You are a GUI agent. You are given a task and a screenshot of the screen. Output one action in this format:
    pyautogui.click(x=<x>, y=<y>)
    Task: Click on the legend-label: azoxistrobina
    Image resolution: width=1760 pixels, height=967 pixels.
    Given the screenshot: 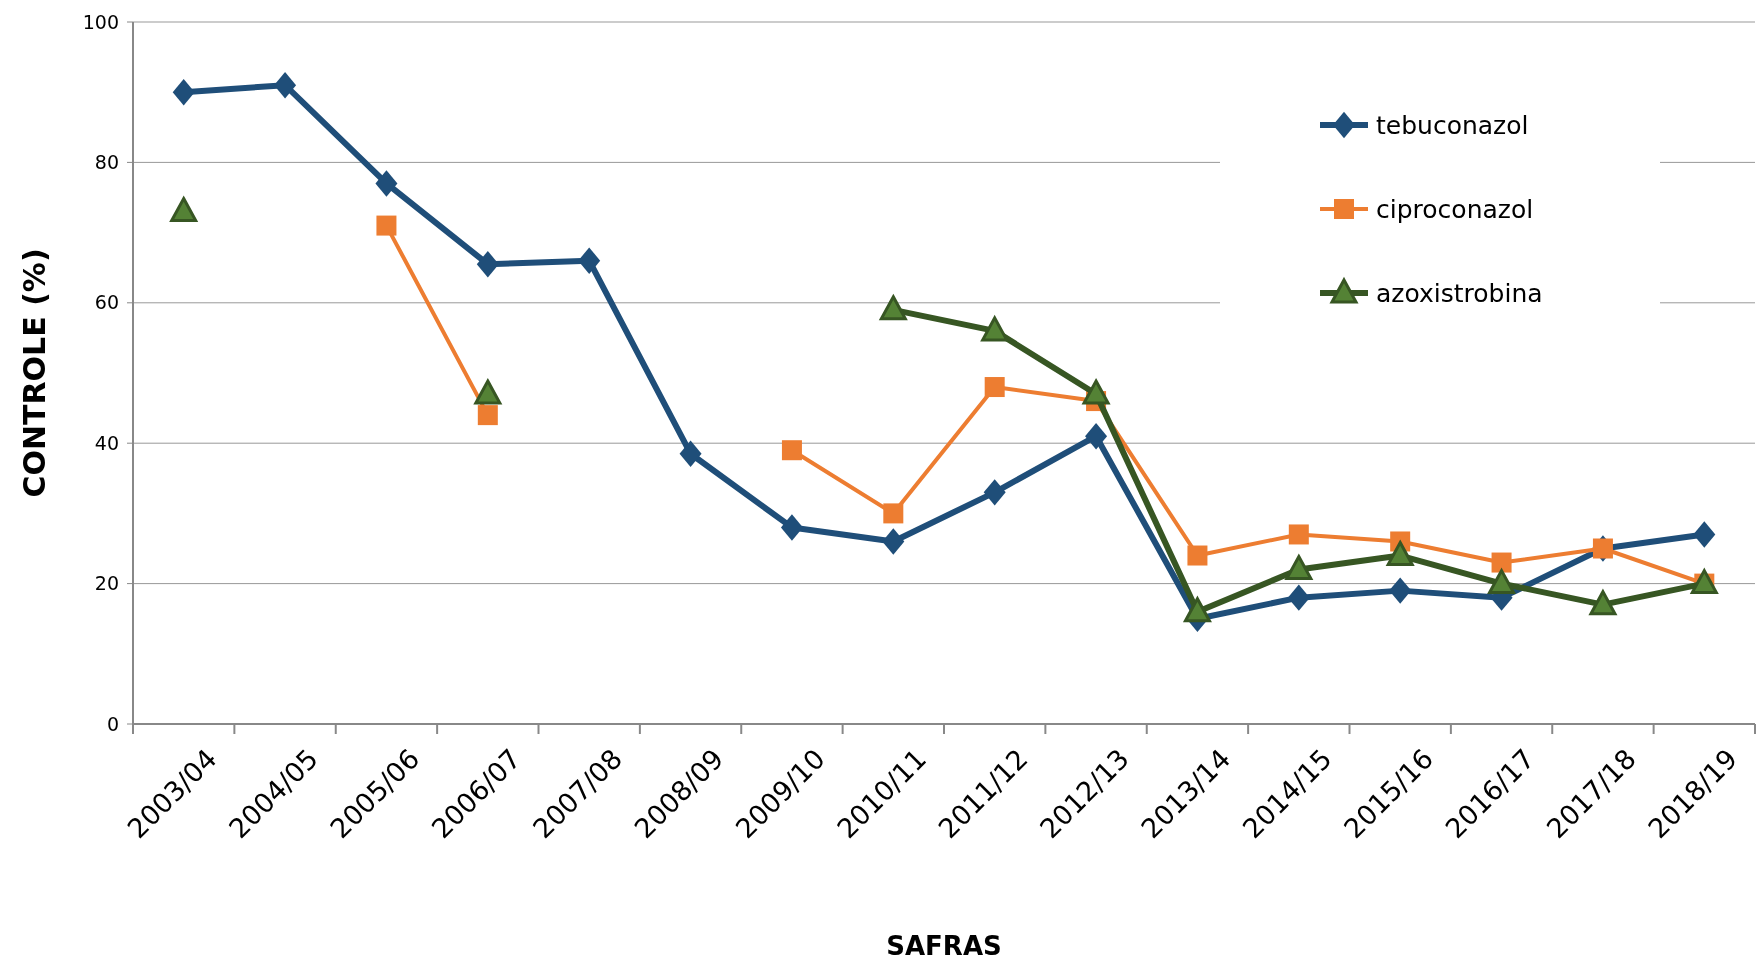 What is the action you would take?
    pyautogui.click(x=1459, y=293)
    